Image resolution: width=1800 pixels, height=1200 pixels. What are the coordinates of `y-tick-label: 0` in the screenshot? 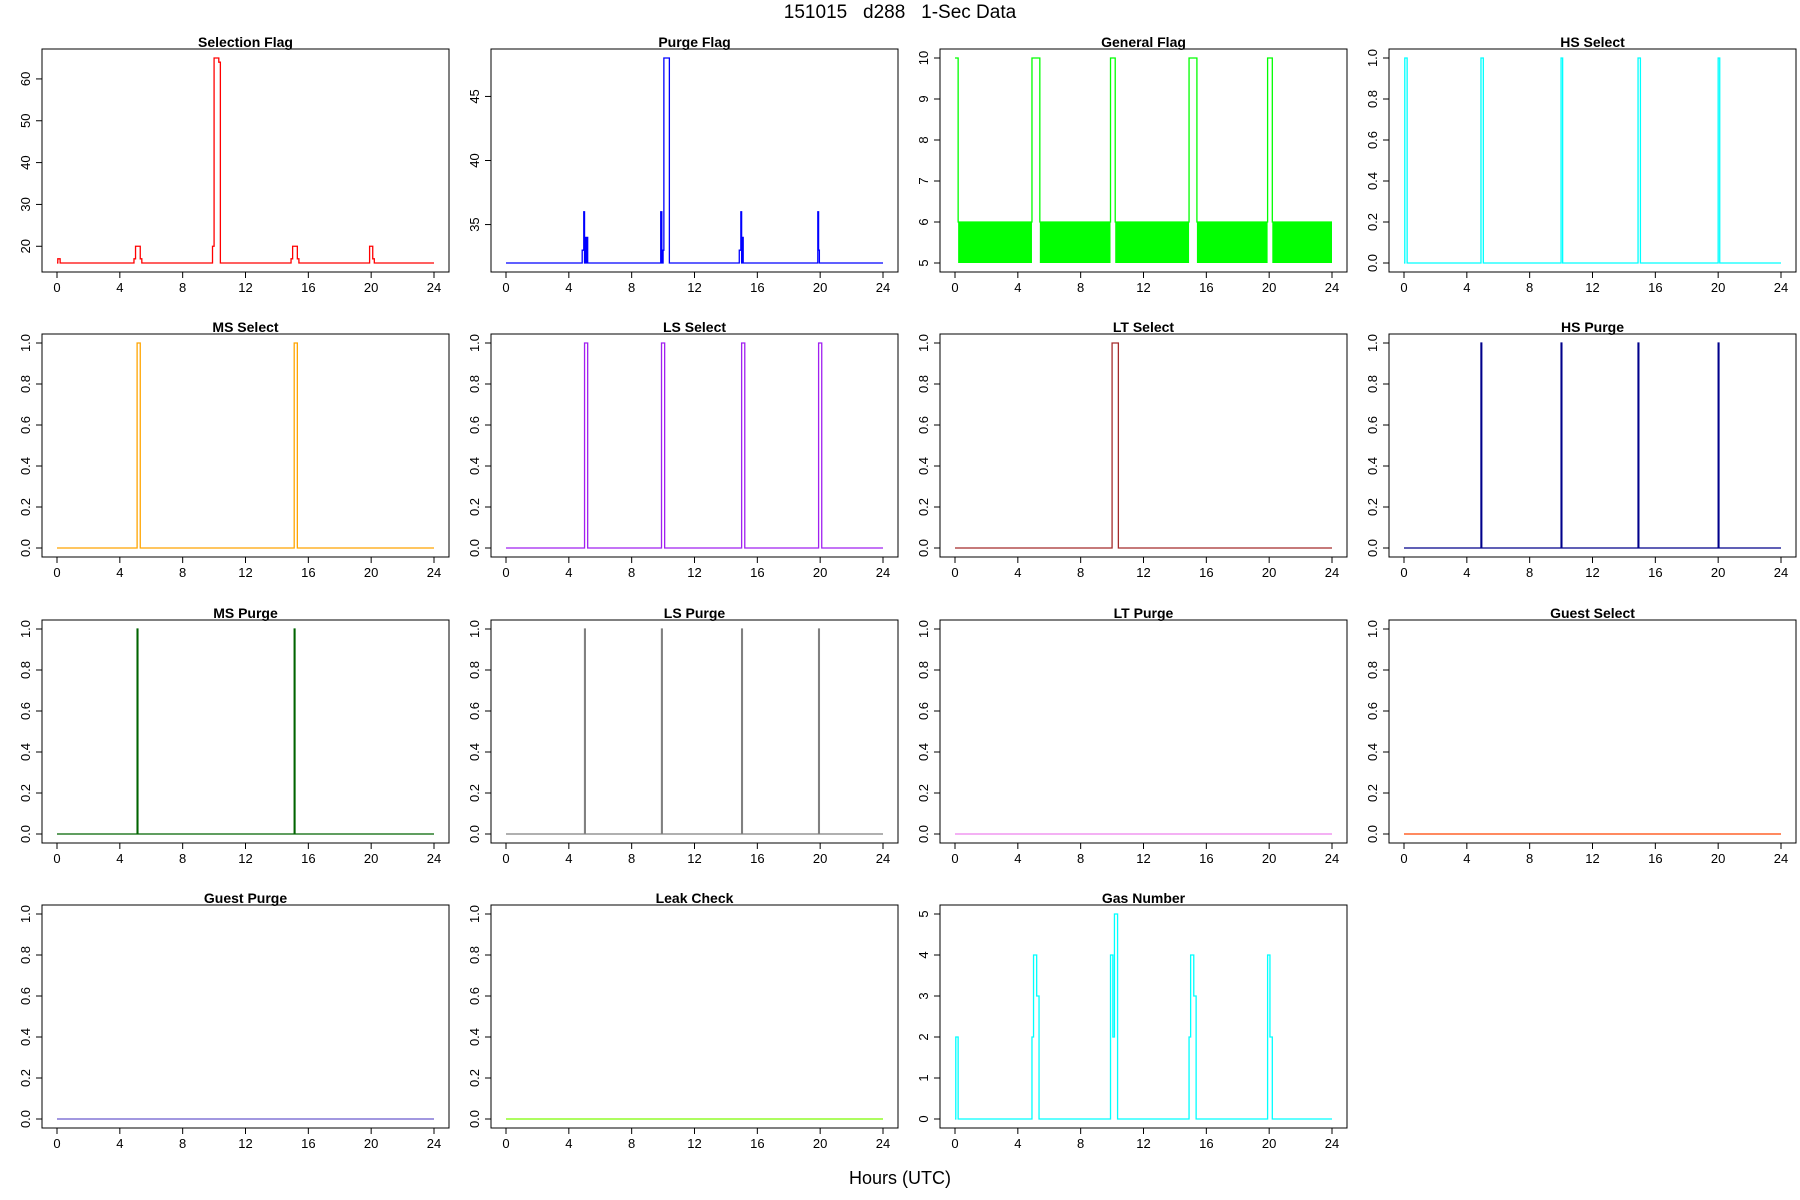 It's located at (923, 1118).